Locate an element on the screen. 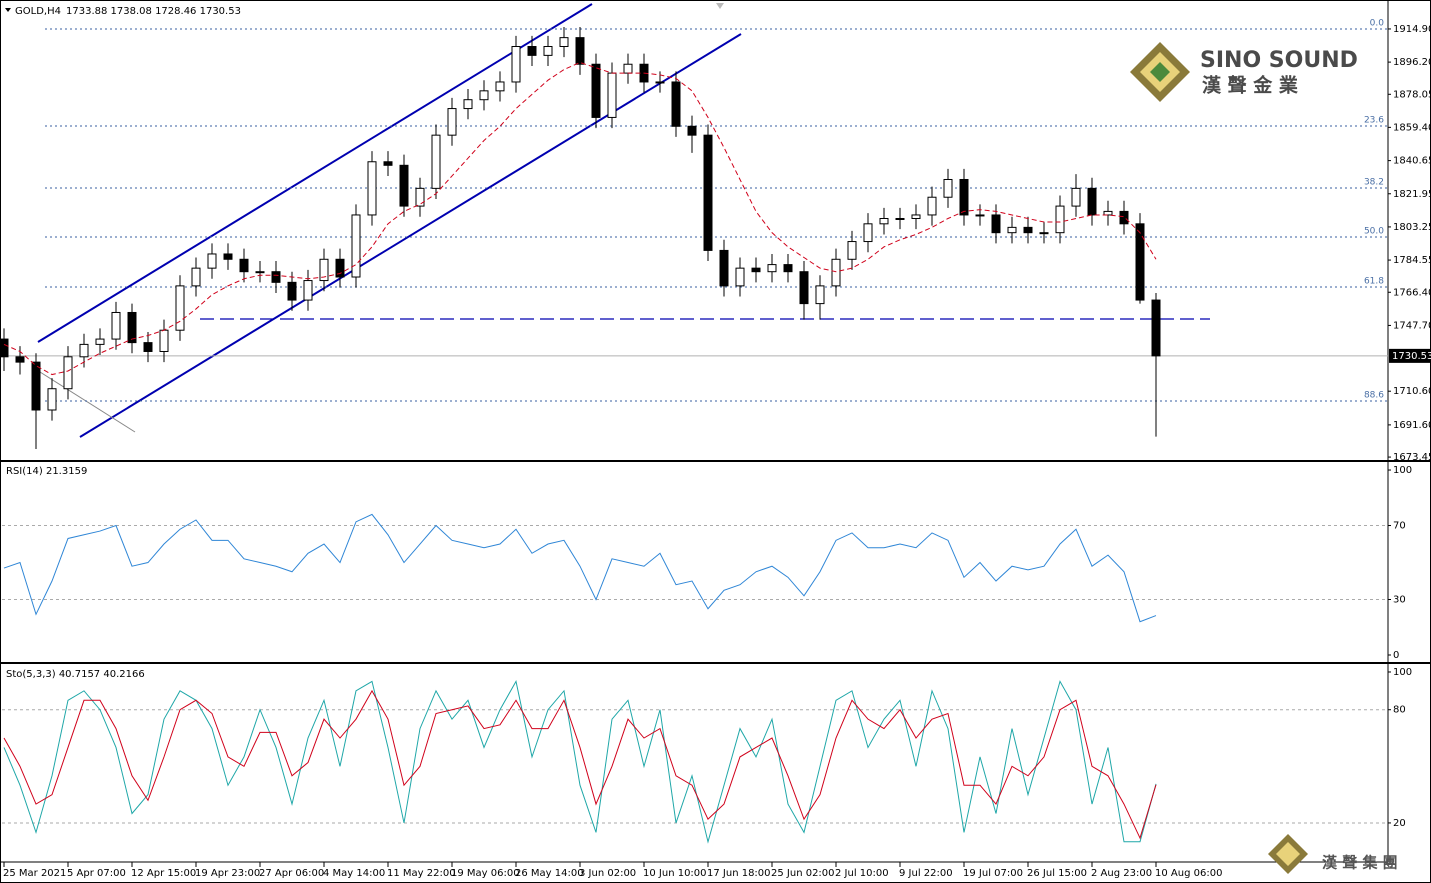  y-tick-label: 1878.05 is located at coordinates (1412, 94).